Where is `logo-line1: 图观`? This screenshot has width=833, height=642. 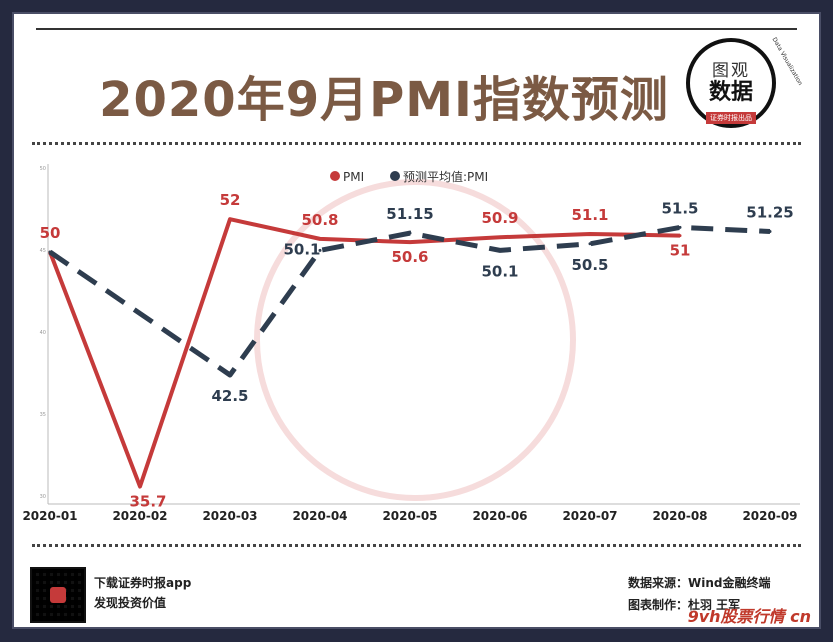 logo-line1: 图观 is located at coordinates (731, 71).